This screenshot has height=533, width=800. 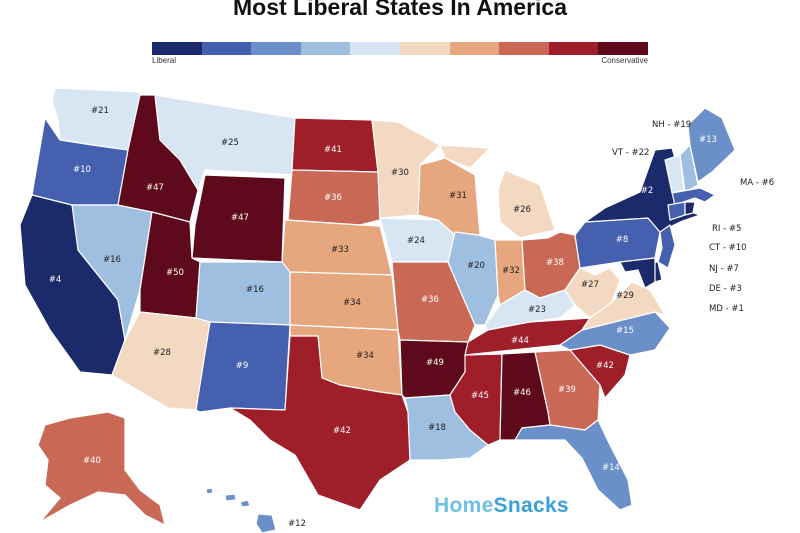 What do you see at coordinates (480, 396) in the screenshot?
I see `rank-label-MS: #45` at bounding box center [480, 396].